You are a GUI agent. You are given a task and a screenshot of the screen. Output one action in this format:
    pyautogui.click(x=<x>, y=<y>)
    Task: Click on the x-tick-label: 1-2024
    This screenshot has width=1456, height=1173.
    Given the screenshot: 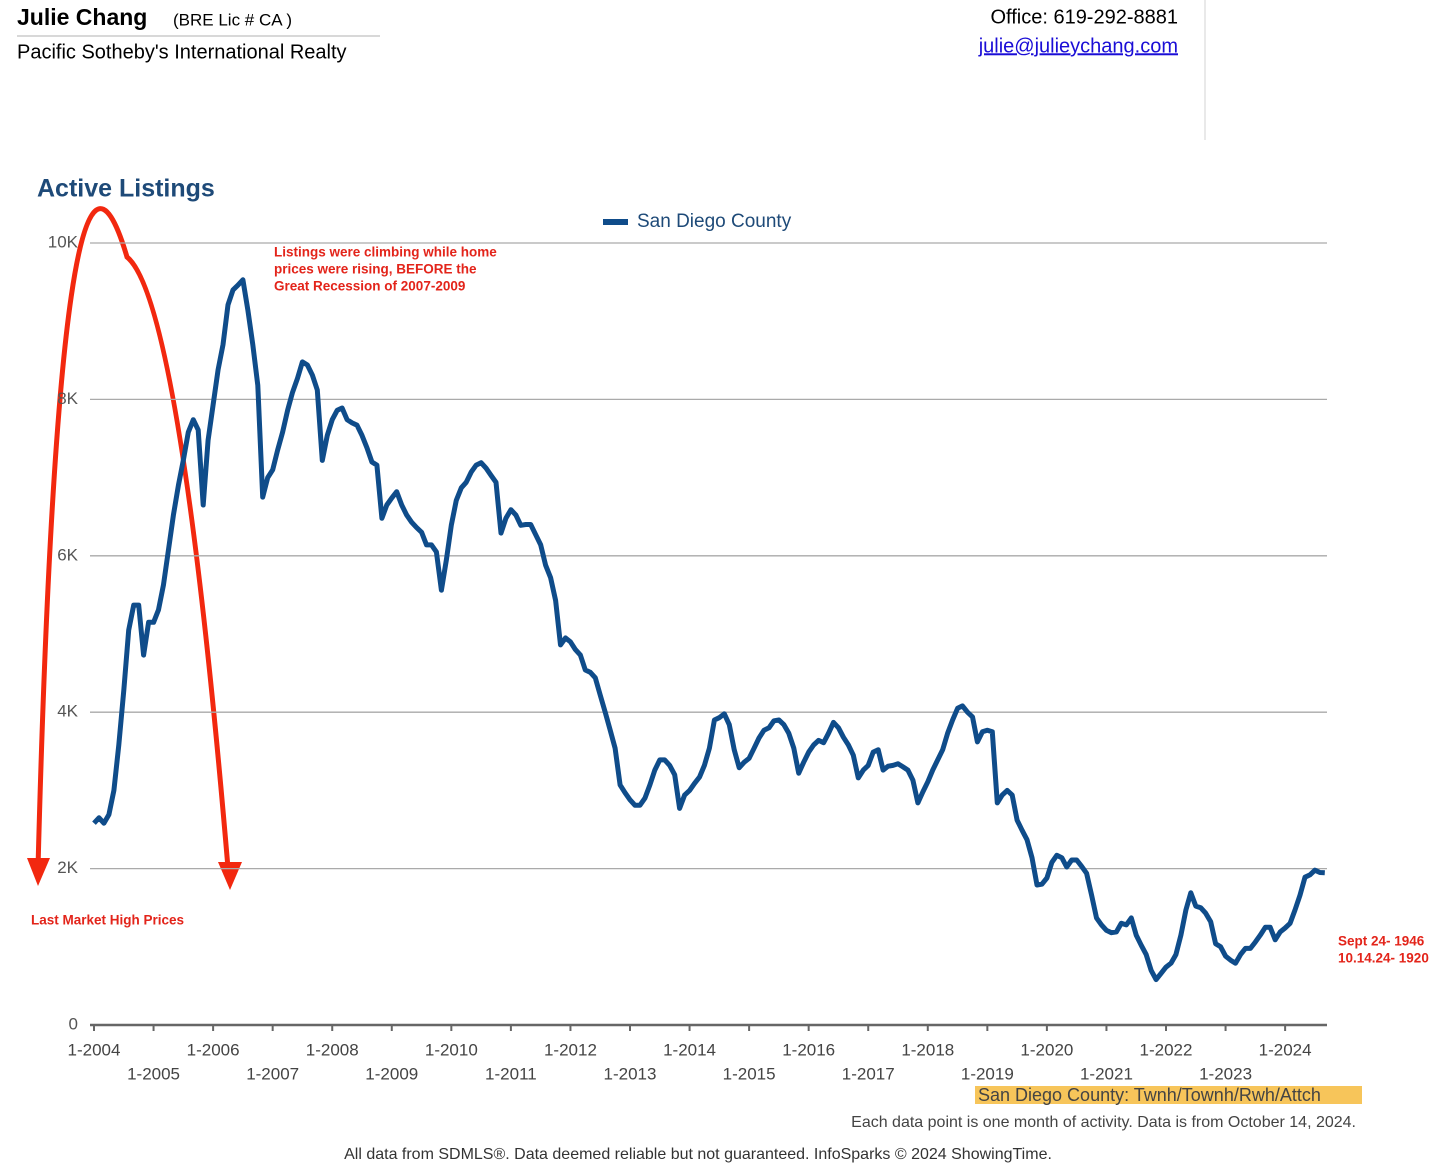 What is the action you would take?
    pyautogui.click(x=1285, y=1049)
    